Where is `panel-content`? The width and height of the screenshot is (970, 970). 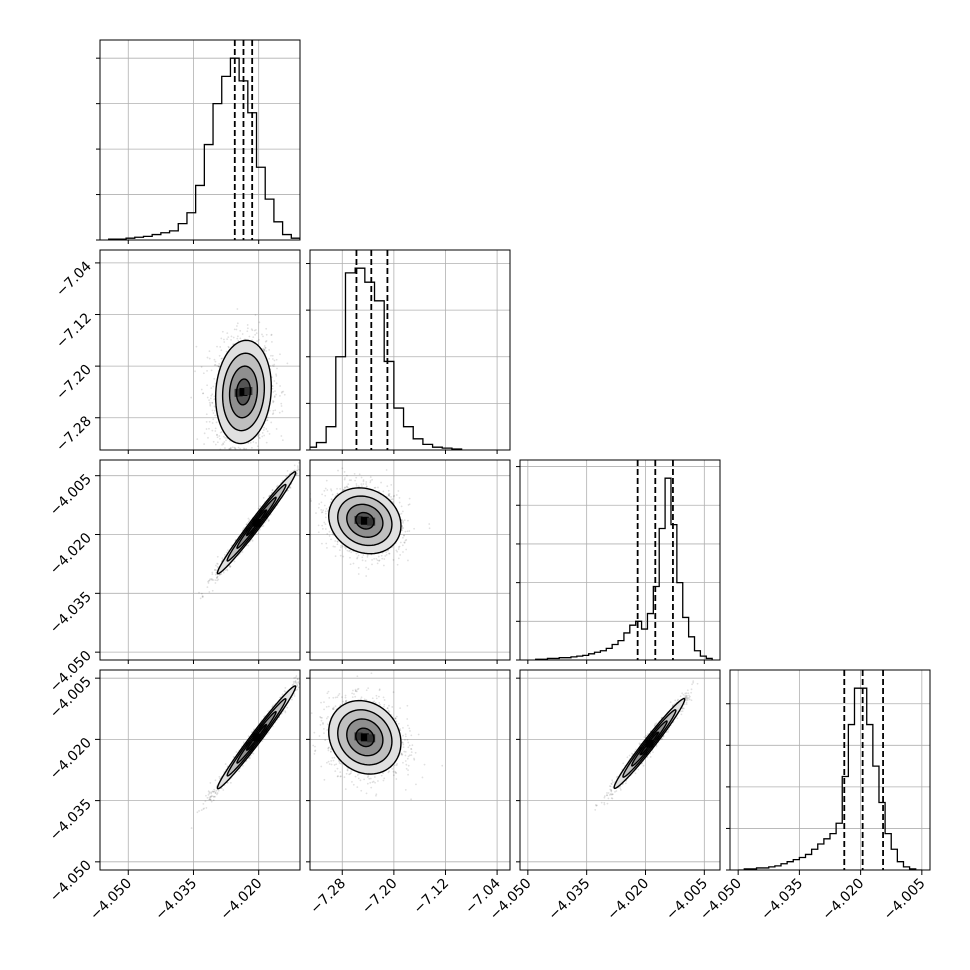 panel-content is located at coordinates (200, 770).